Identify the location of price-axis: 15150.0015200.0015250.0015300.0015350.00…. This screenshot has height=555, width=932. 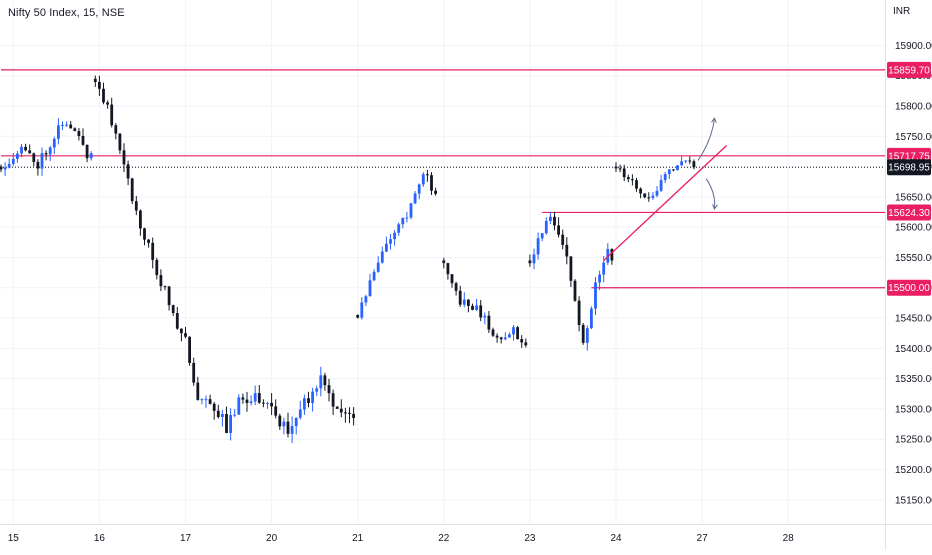
(909, 275).